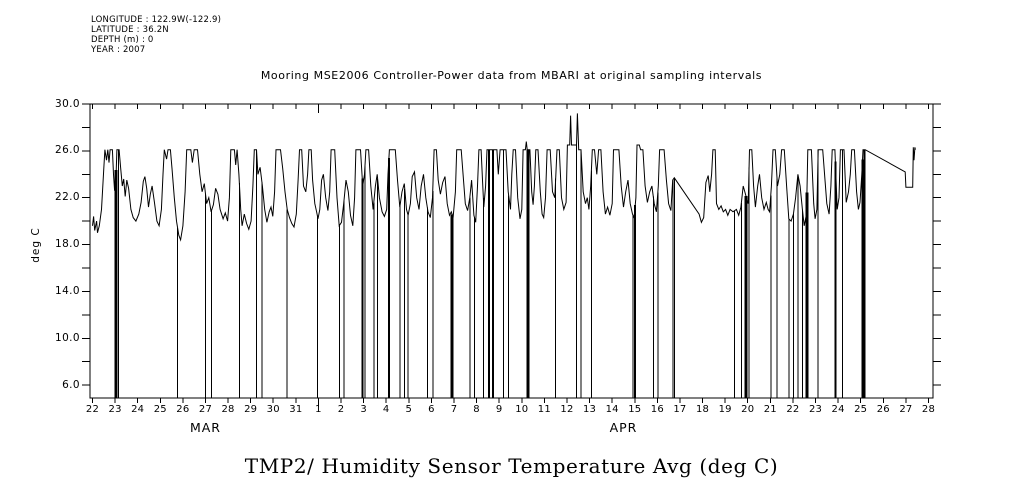 The height and width of the screenshot is (504, 1009). What do you see at coordinates (386, 409) in the screenshot?
I see `x-tick-label: 4` at bounding box center [386, 409].